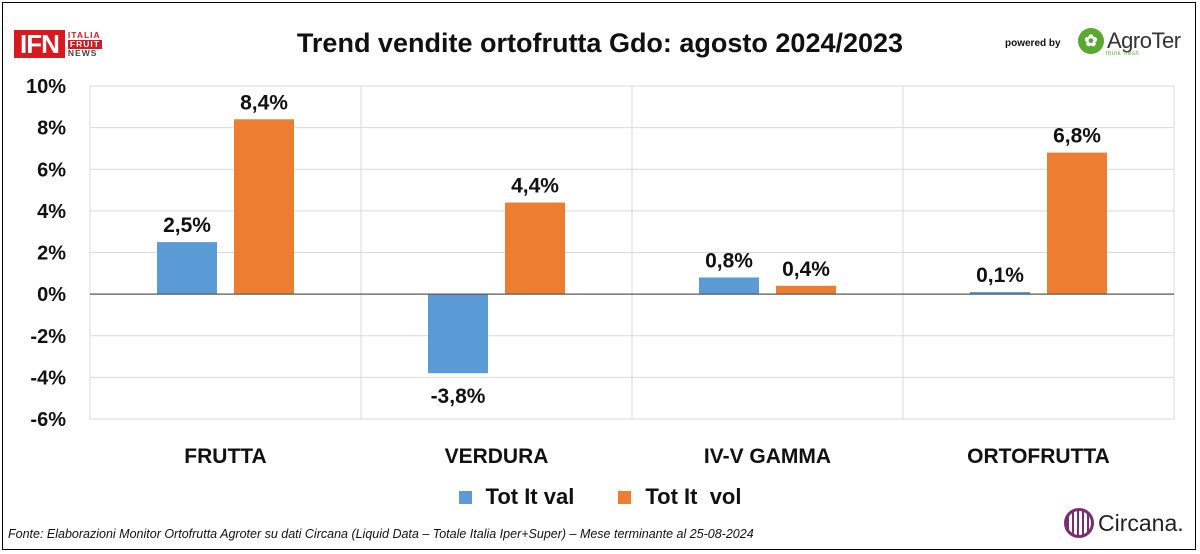 The height and width of the screenshot is (554, 1200). Describe the element at coordinates (530, 496) in the screenshot. I see `legend-label-val: Tot It val` at that location.